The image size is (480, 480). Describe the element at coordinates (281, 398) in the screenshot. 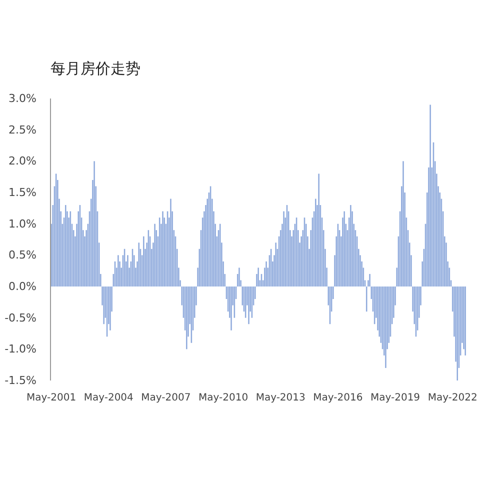

I see `x-tick-label: May-2013` at that location.